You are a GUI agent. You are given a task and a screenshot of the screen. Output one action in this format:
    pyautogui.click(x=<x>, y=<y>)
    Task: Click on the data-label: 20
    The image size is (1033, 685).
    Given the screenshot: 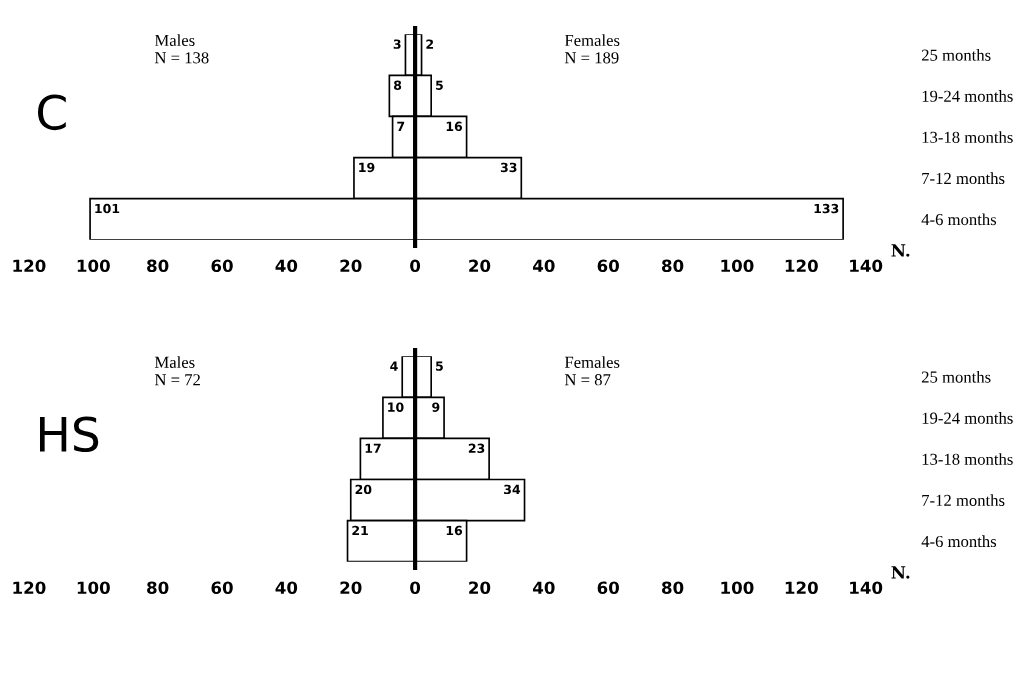 What is the action you would take?
    pyautogui.click(x=363, y=489)
    